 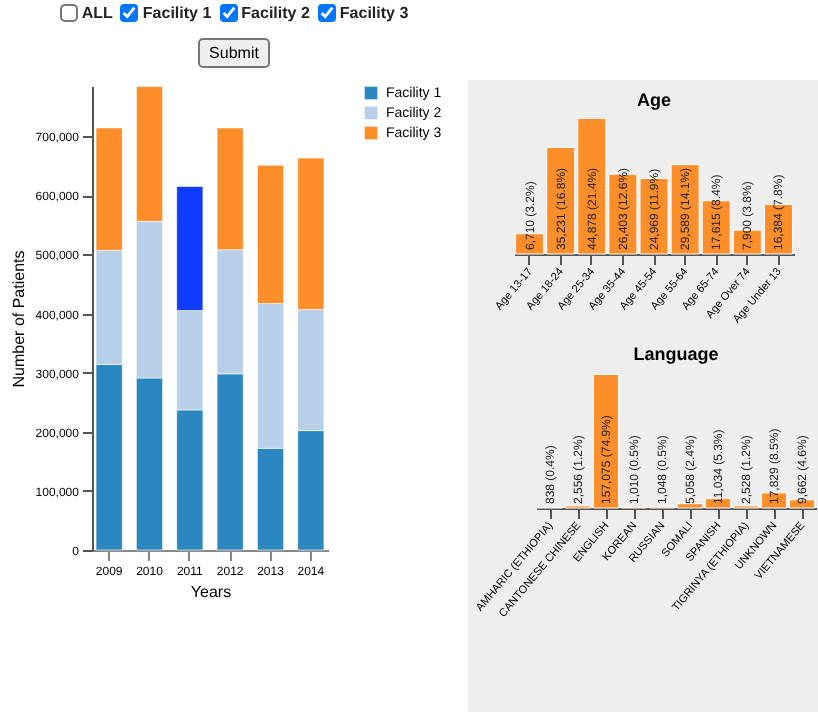 What do you see at coordinates (176, 13) in the screenshot?
I see `text: Facility 1` at bounding box center [176, 13].